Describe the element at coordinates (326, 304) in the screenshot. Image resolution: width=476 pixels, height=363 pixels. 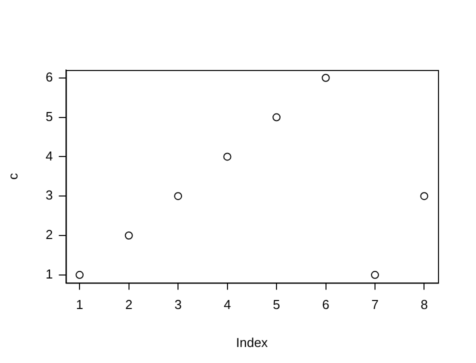
I see `x-tick-label: 6` at that location.